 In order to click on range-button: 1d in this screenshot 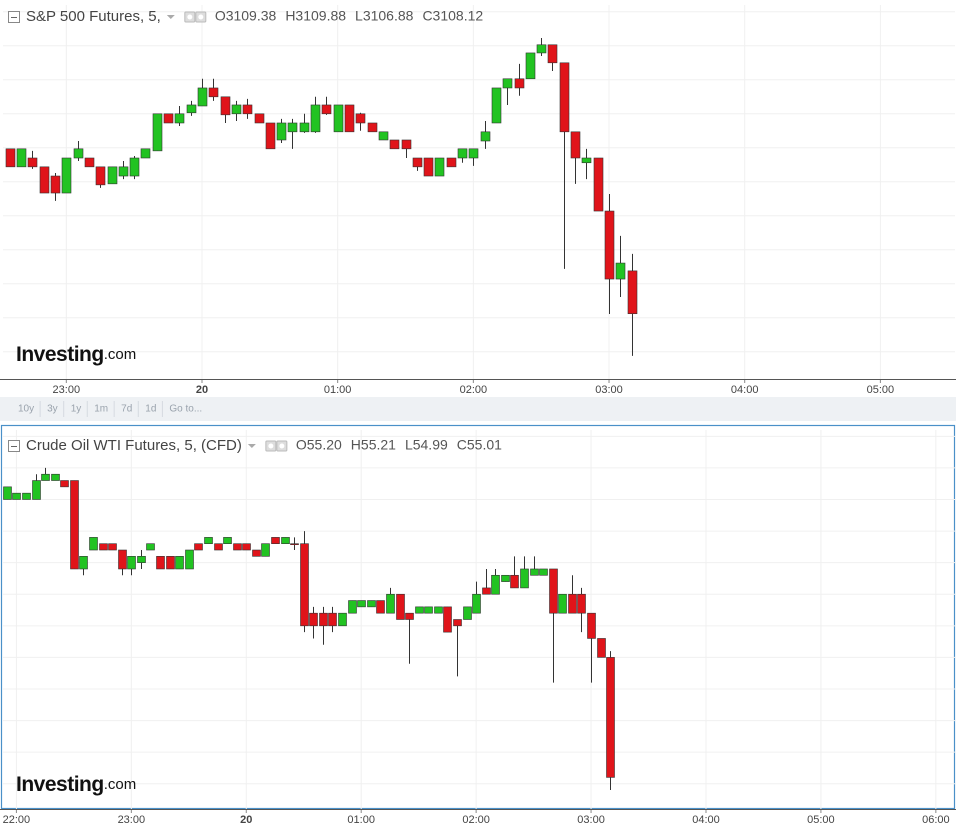, I will do `click(150, 409)`.